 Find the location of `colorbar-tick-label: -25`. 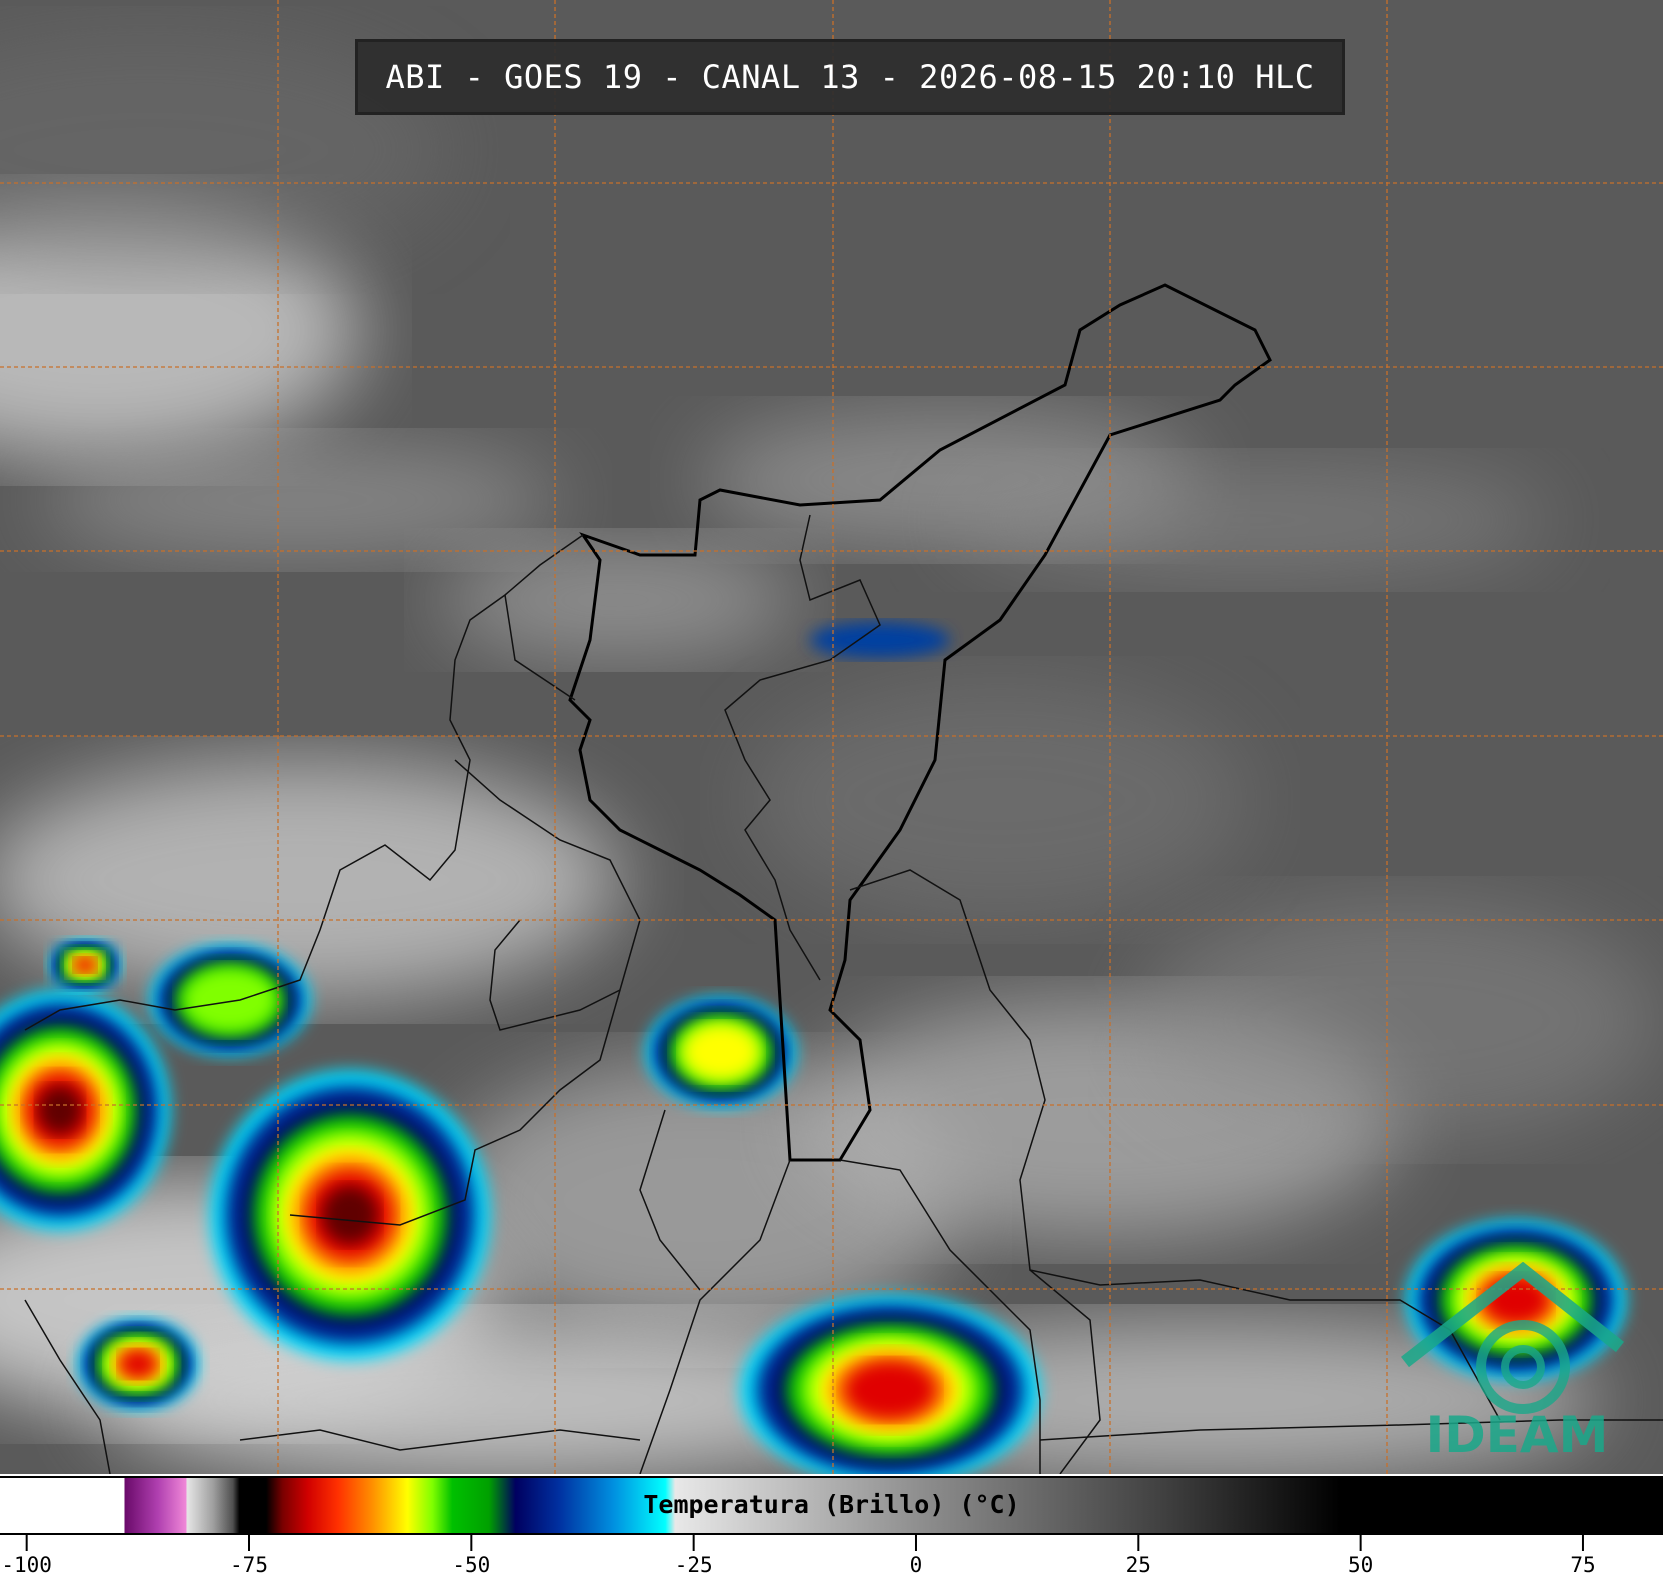

colorbar-tick-label: -25 is located at coordinates (694, 1565).